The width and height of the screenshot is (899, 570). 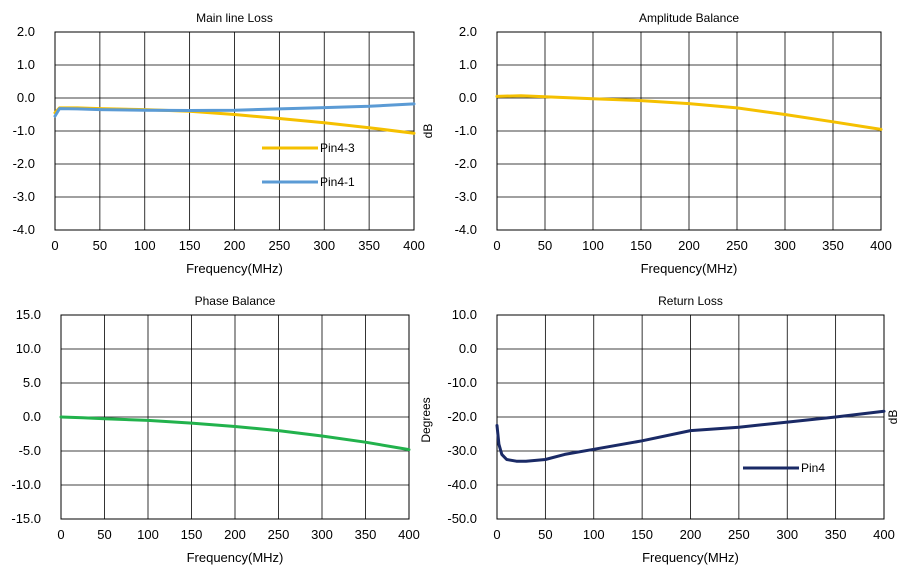 What do you see at coordinates (462, 416) in the screenshot?
I see `y-tick-label: -20.0` at bounding box center [462, 416].